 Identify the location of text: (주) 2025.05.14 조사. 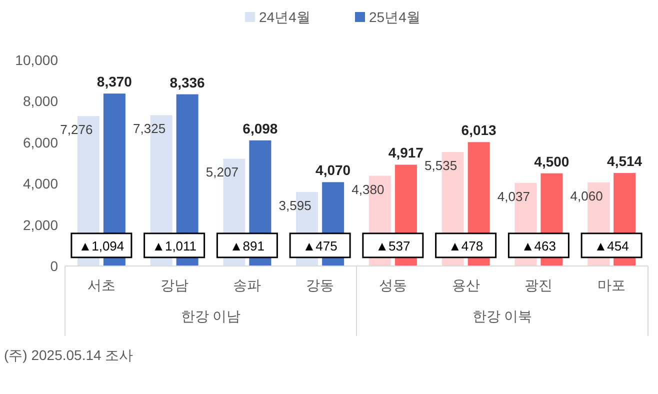
(69, 355).